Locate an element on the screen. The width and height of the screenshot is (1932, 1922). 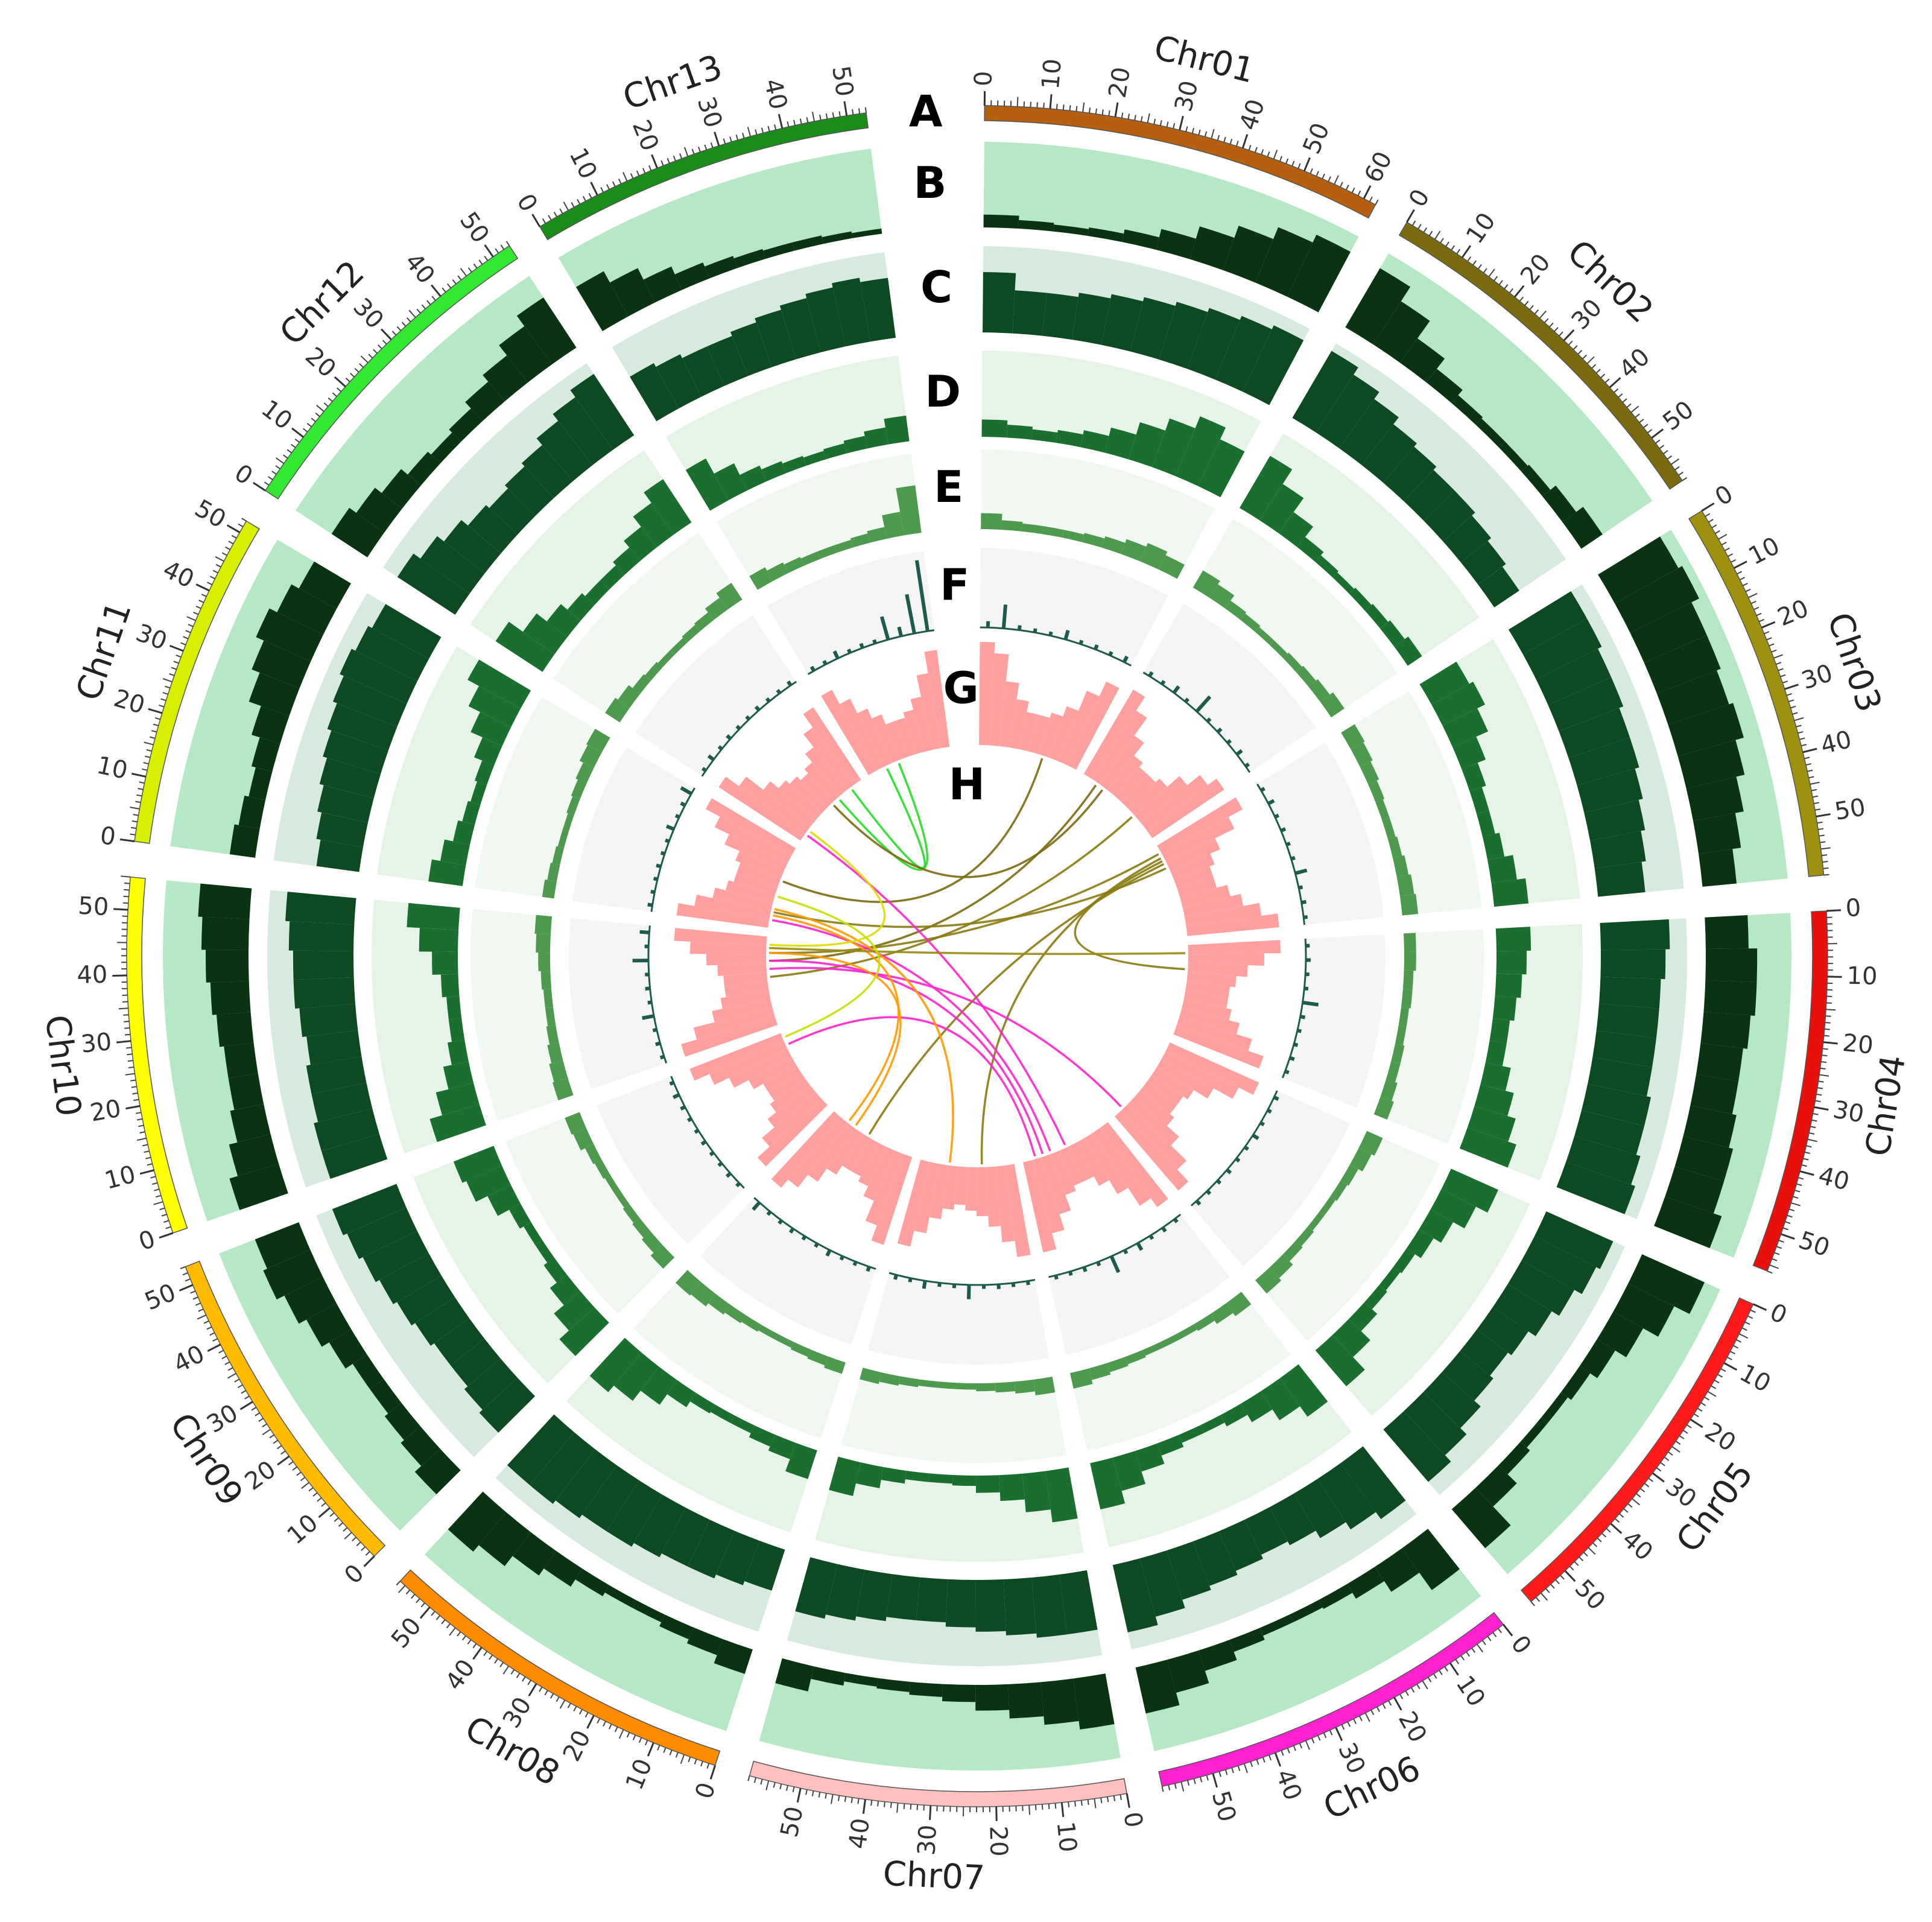
track-background is located at coordinates (1347, 1236).